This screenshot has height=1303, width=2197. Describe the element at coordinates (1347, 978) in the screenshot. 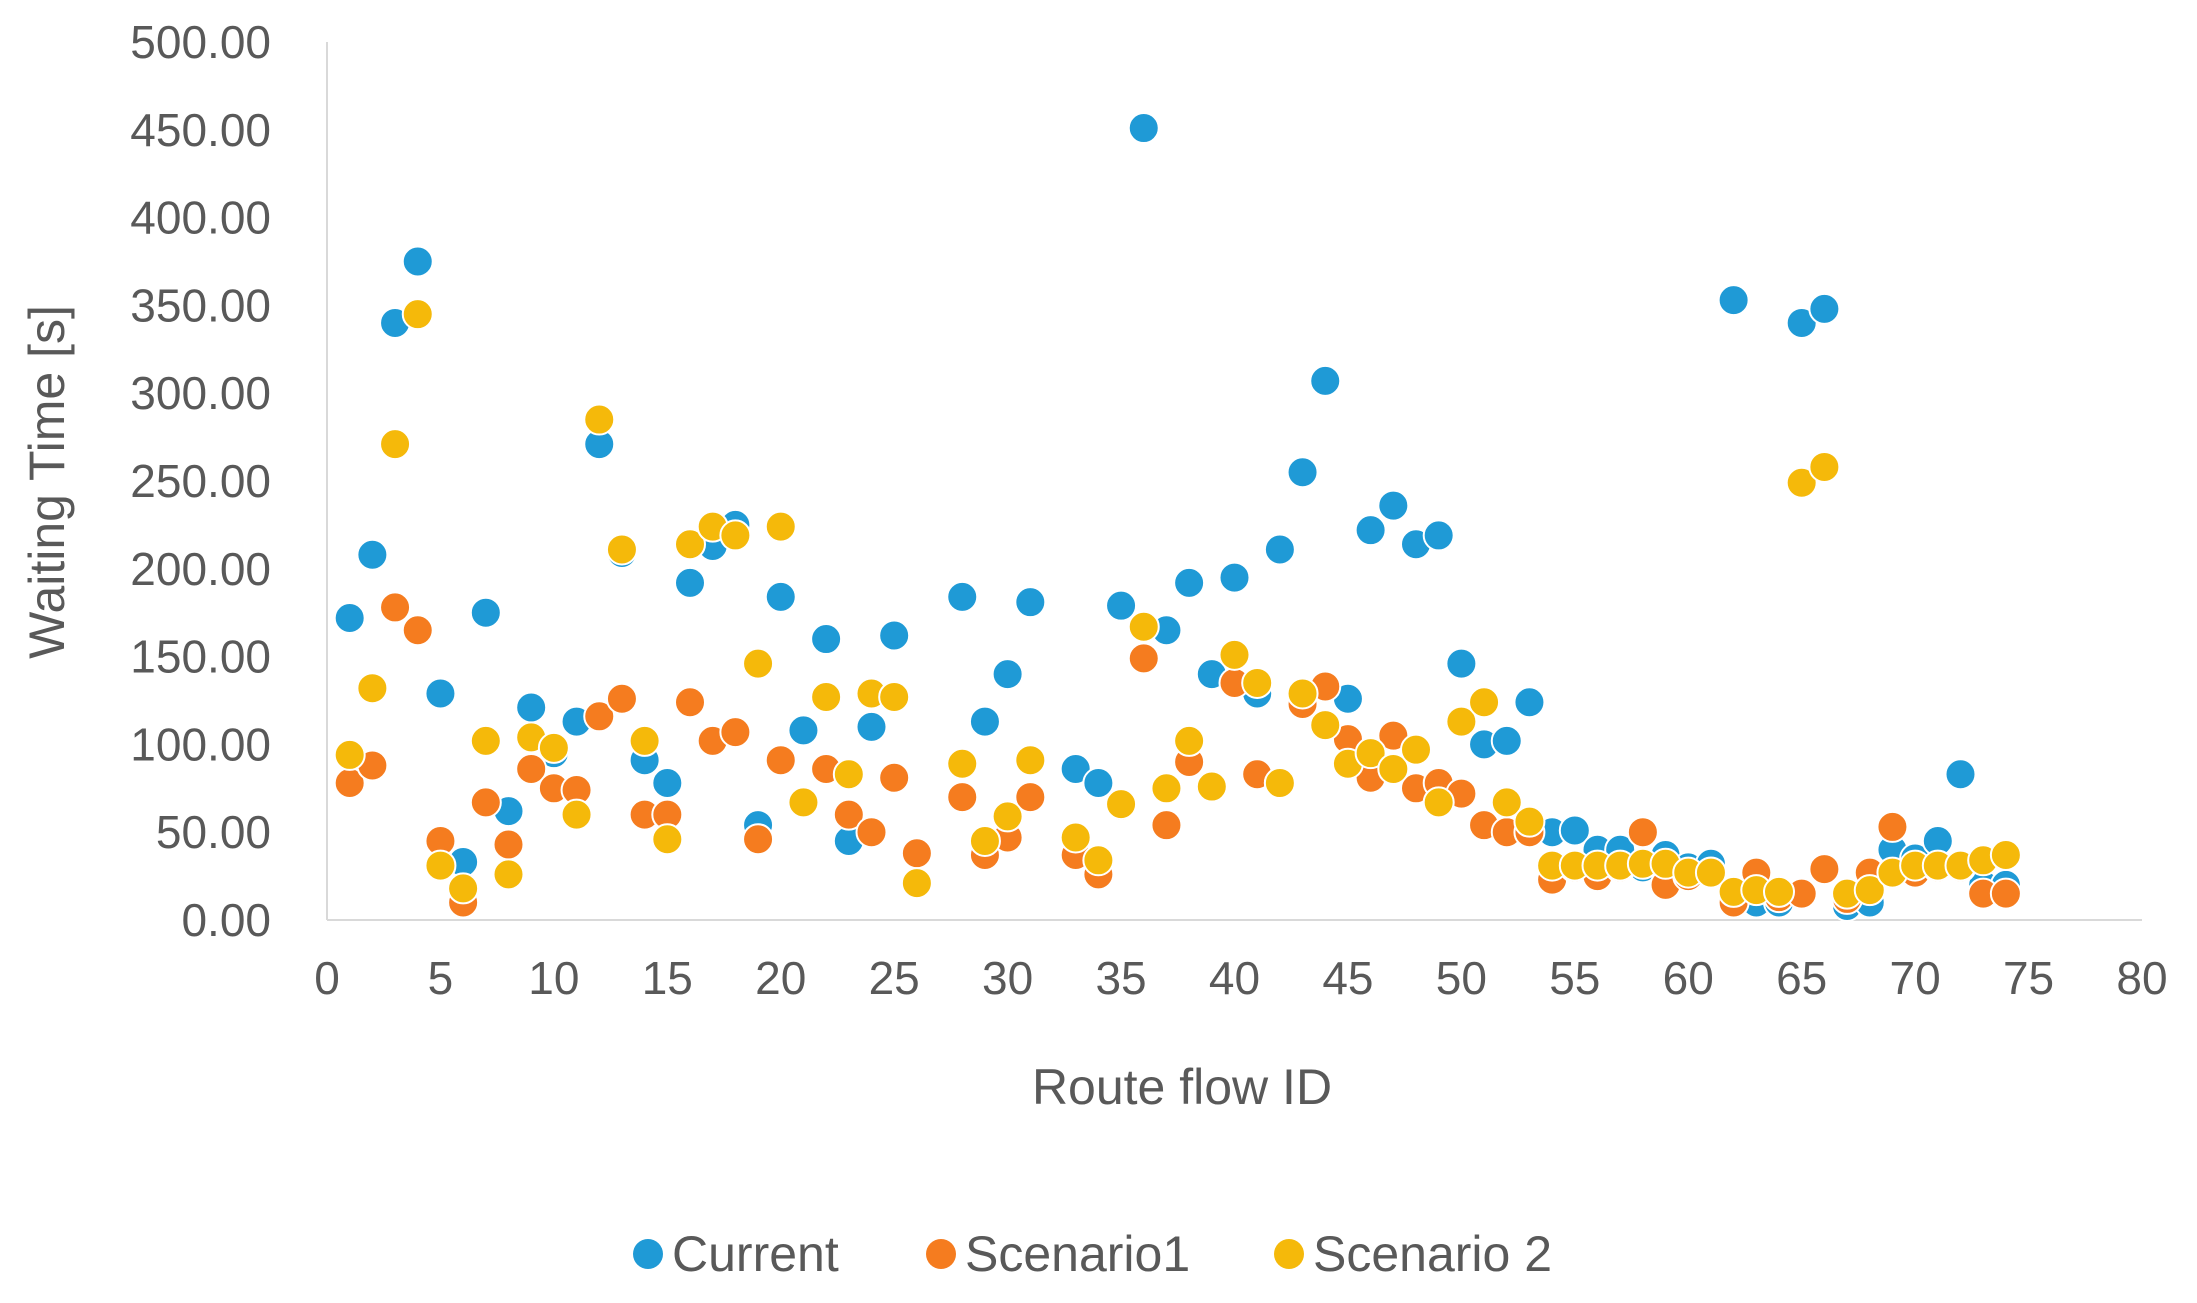

I see `x-tick-label: 45` at that location.